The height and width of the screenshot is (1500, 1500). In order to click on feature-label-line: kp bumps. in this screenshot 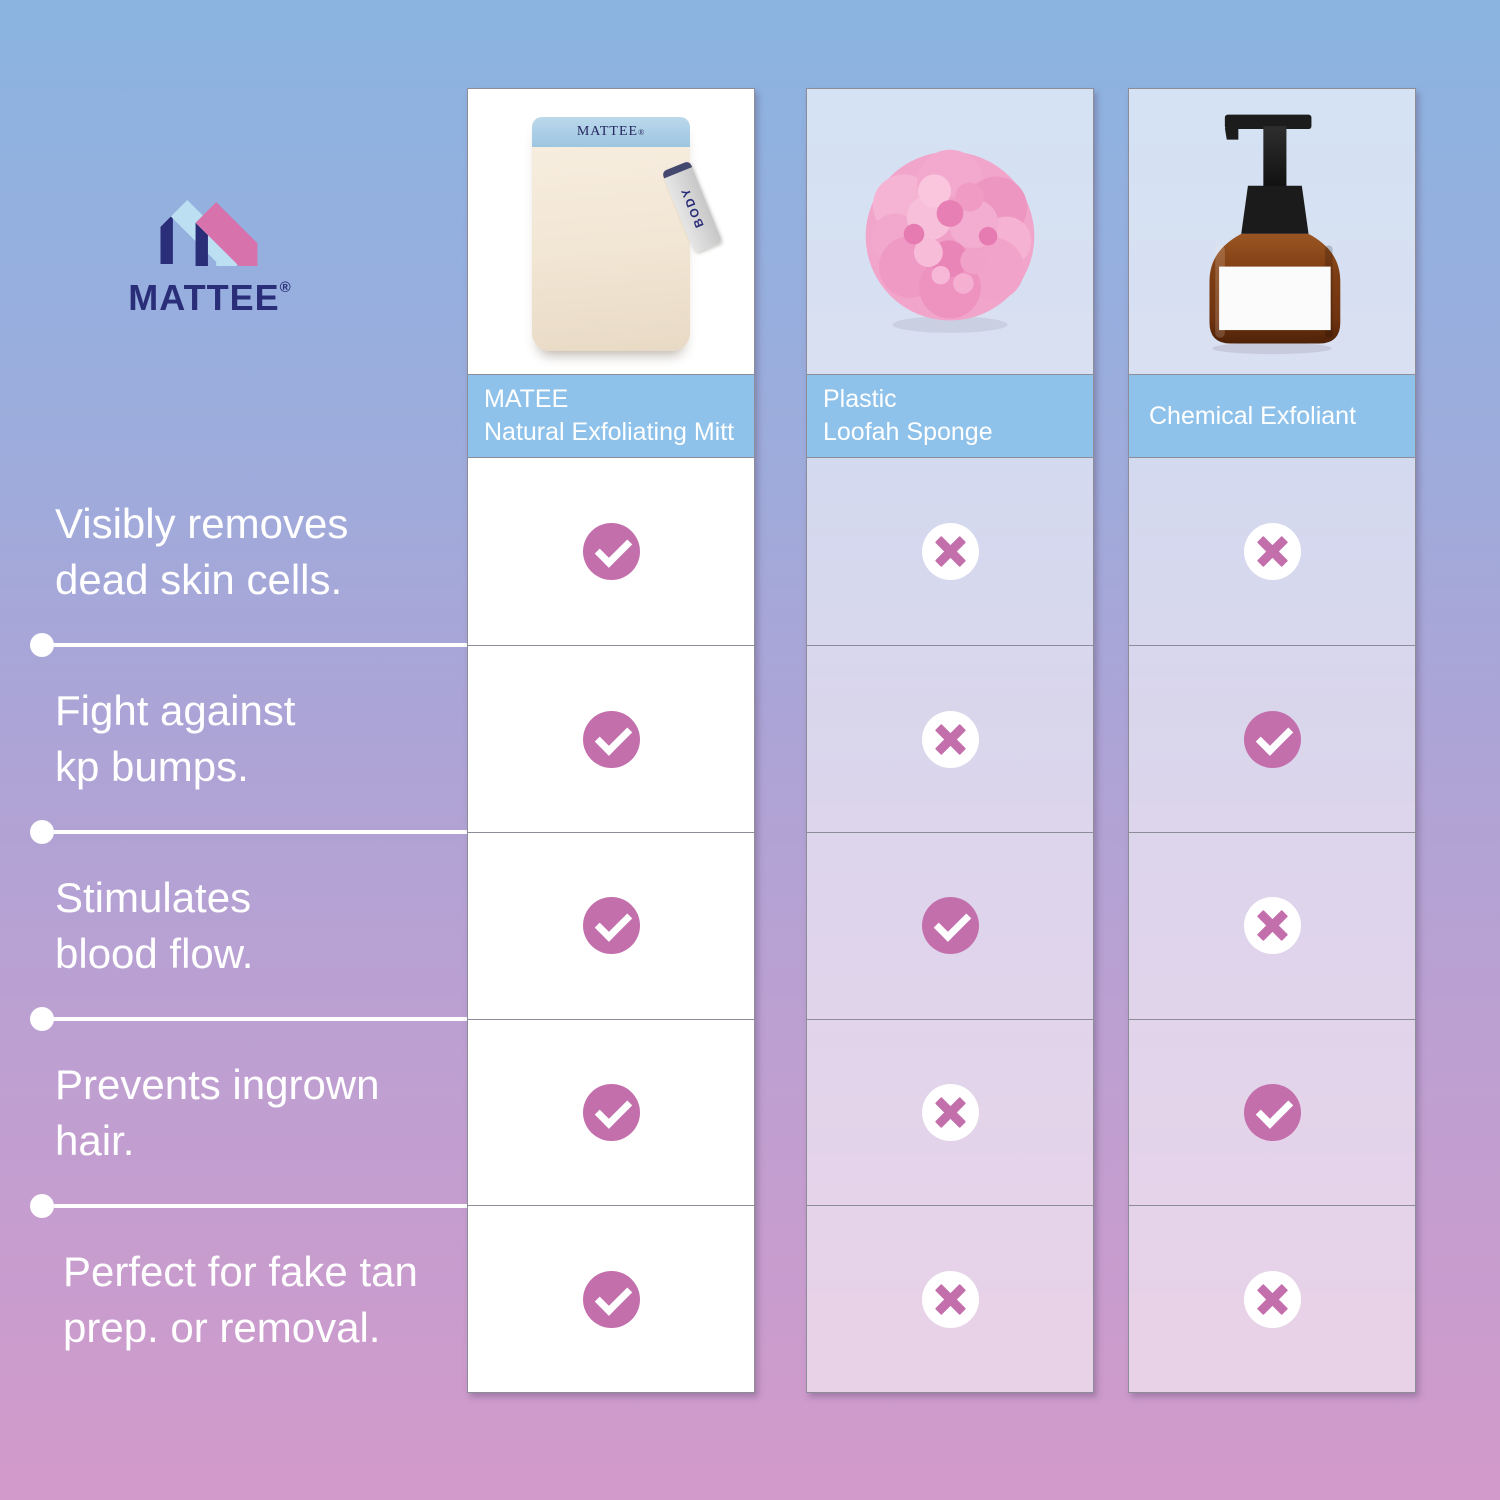, I will do `click(152, 766)`.